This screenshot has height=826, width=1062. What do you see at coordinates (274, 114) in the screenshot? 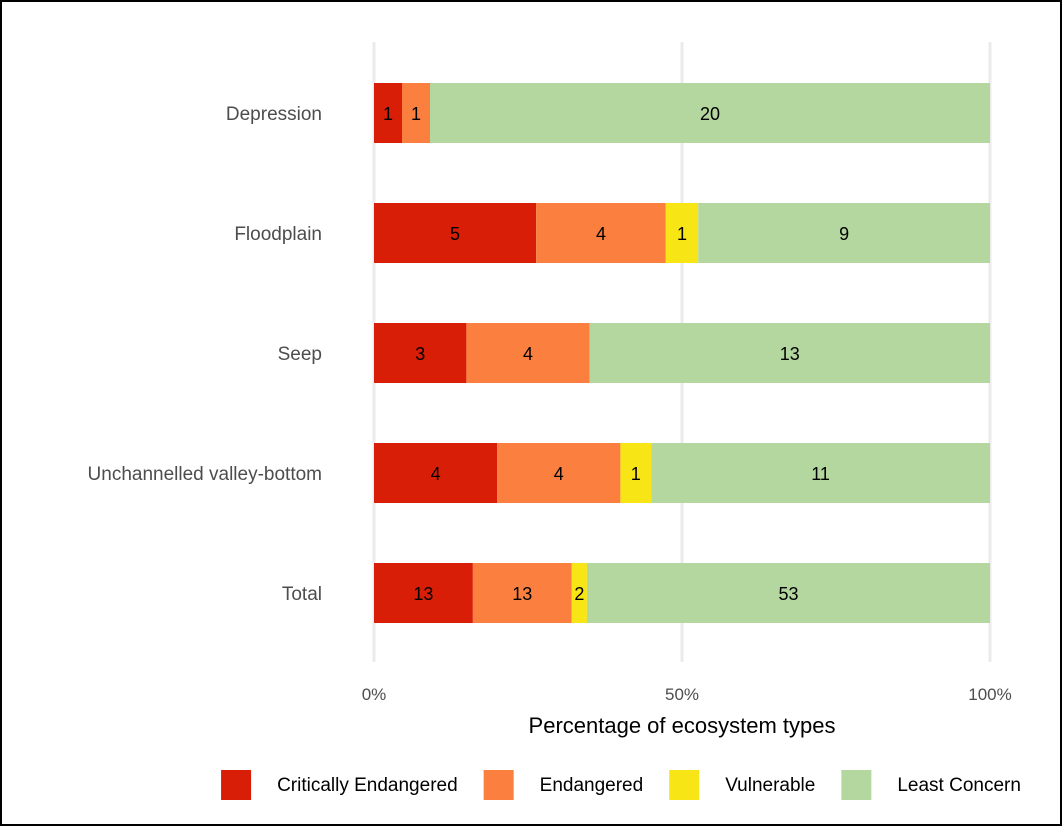
I see `category-label-depression: Depression` at bounding box center [274, 114].